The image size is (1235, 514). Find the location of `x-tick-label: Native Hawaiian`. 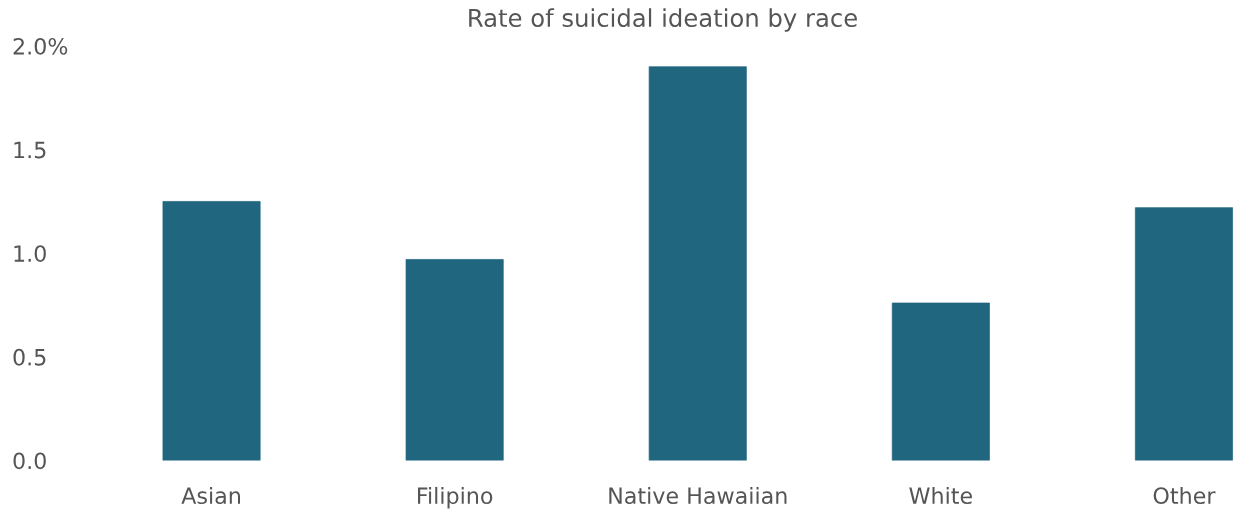

x-tick-label: Native Hawaiian is located at coordinates (698, 495).